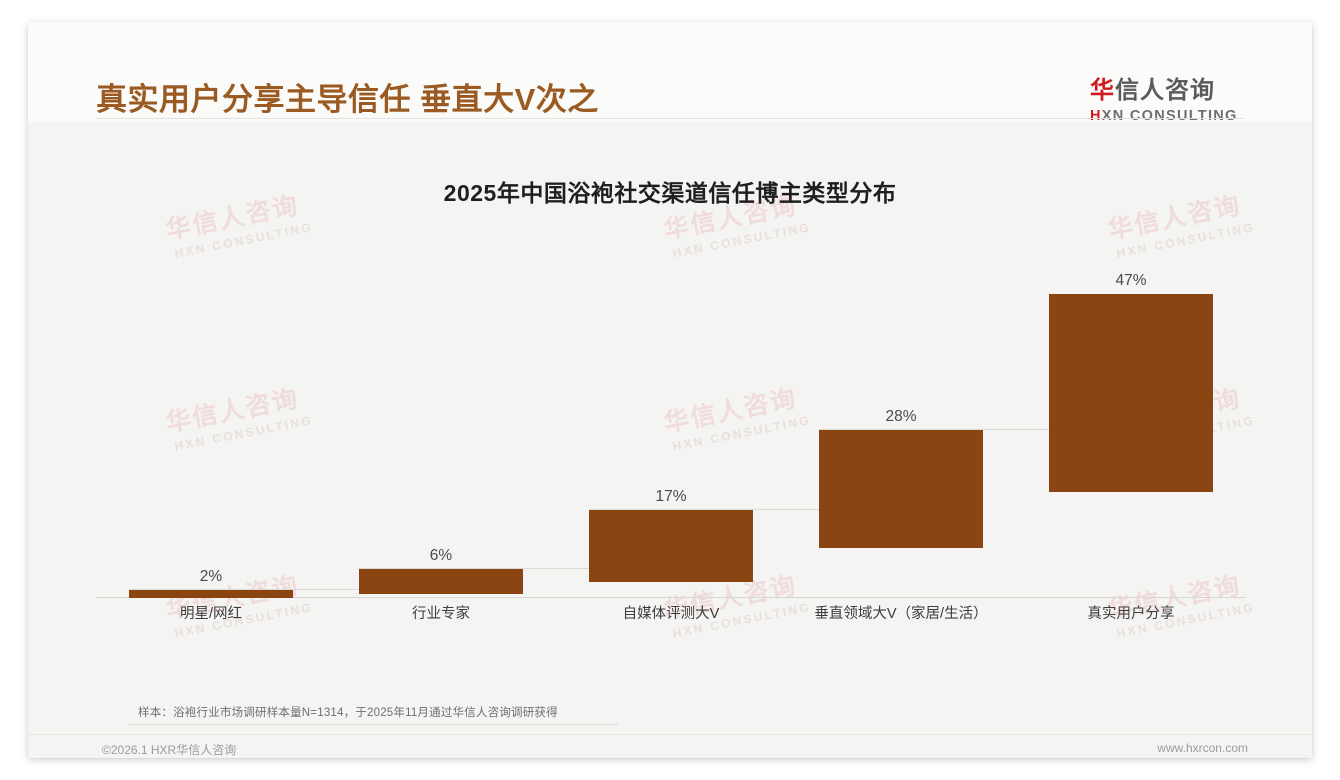 Image resolution: width=1340 pixels, height=780 pixels. What do you see at coordinates (670, 193) in the screenshot?
I see `chart-title: 2025年中国浴袍社交渠道信任博主类型分布` at bounding box center [670, 193].